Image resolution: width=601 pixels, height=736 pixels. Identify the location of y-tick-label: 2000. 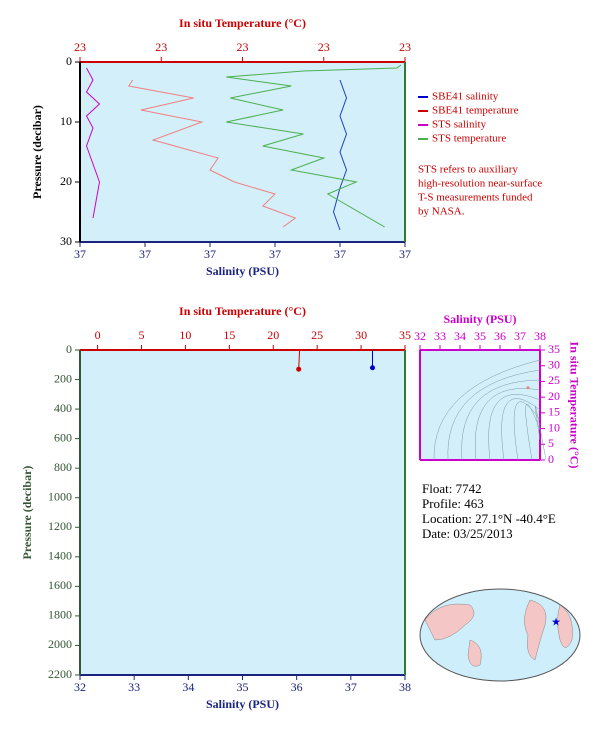
(60, 644).